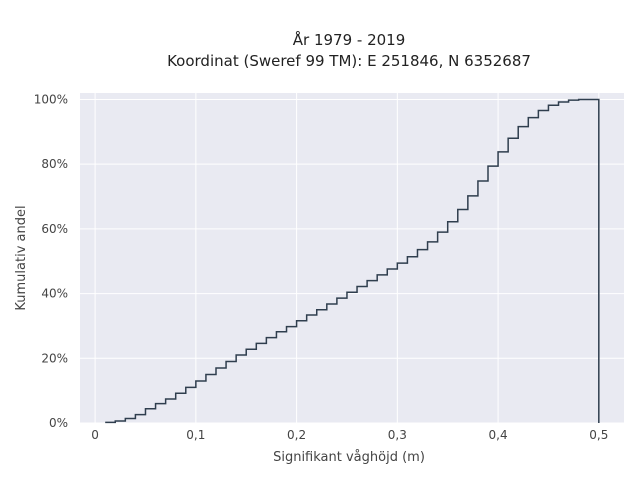  I want to click on x-tick-label: 0, so click(95, 435).